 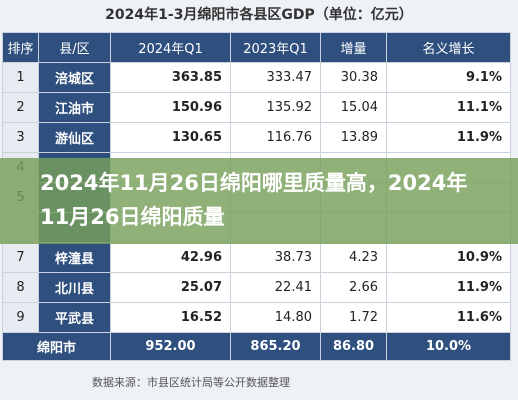 I want to click on total-row: 绵阳市 952.00 865.20 86.80 10.0%, so click(x=256, y=346).